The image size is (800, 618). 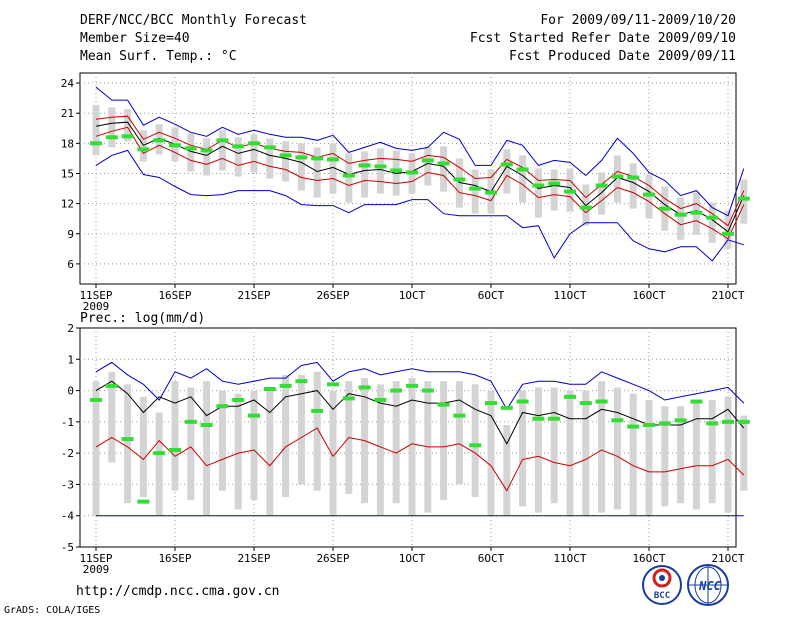 What do you see at coordinates (662, 596) in the screenshot?
I see `bcc-logo-text: BCC` at bounding box center [662, 596].